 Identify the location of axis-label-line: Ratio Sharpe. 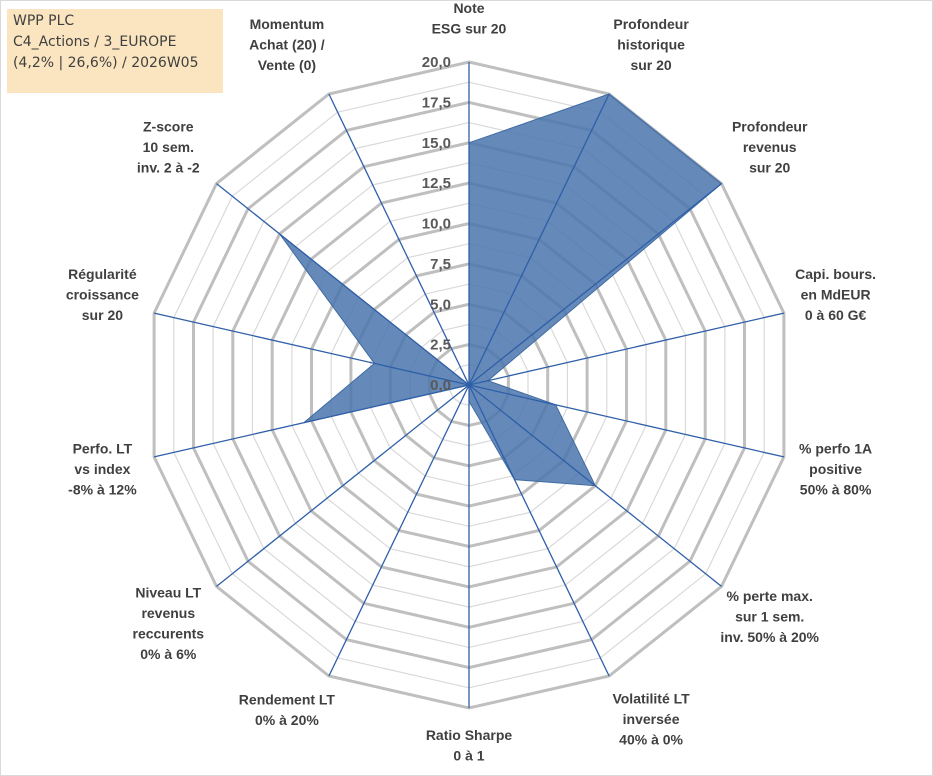
(469, 735).